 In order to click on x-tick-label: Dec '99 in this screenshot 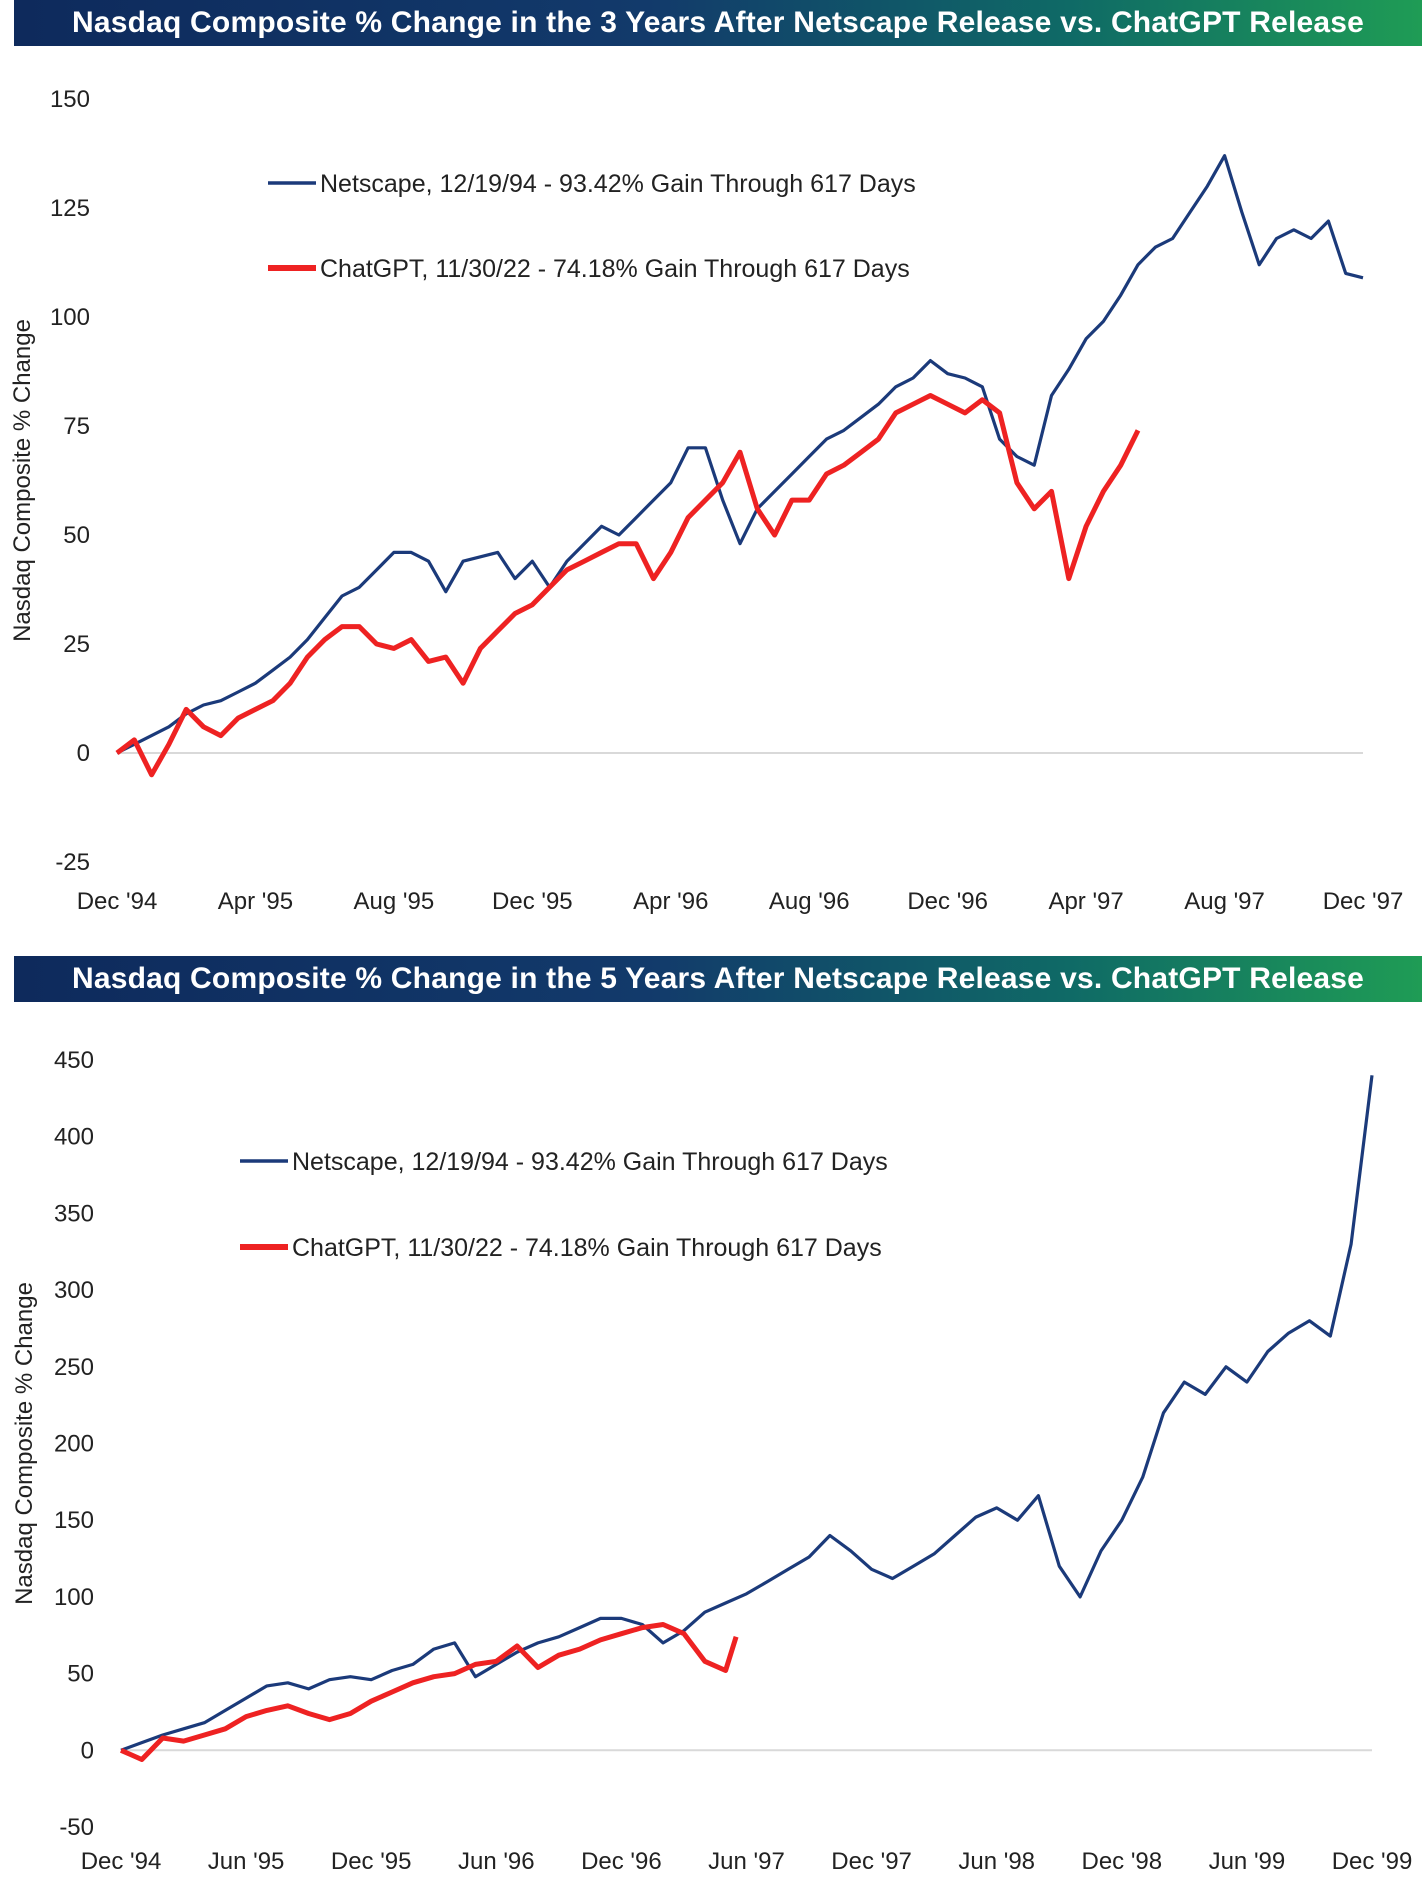, I will do `click(1372, 1861)`.